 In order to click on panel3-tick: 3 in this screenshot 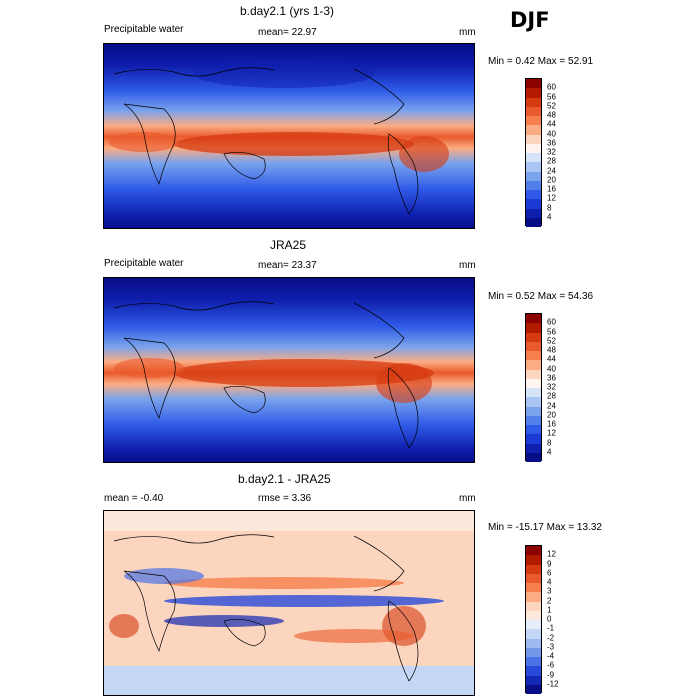, I will do `click(549, 591)`.